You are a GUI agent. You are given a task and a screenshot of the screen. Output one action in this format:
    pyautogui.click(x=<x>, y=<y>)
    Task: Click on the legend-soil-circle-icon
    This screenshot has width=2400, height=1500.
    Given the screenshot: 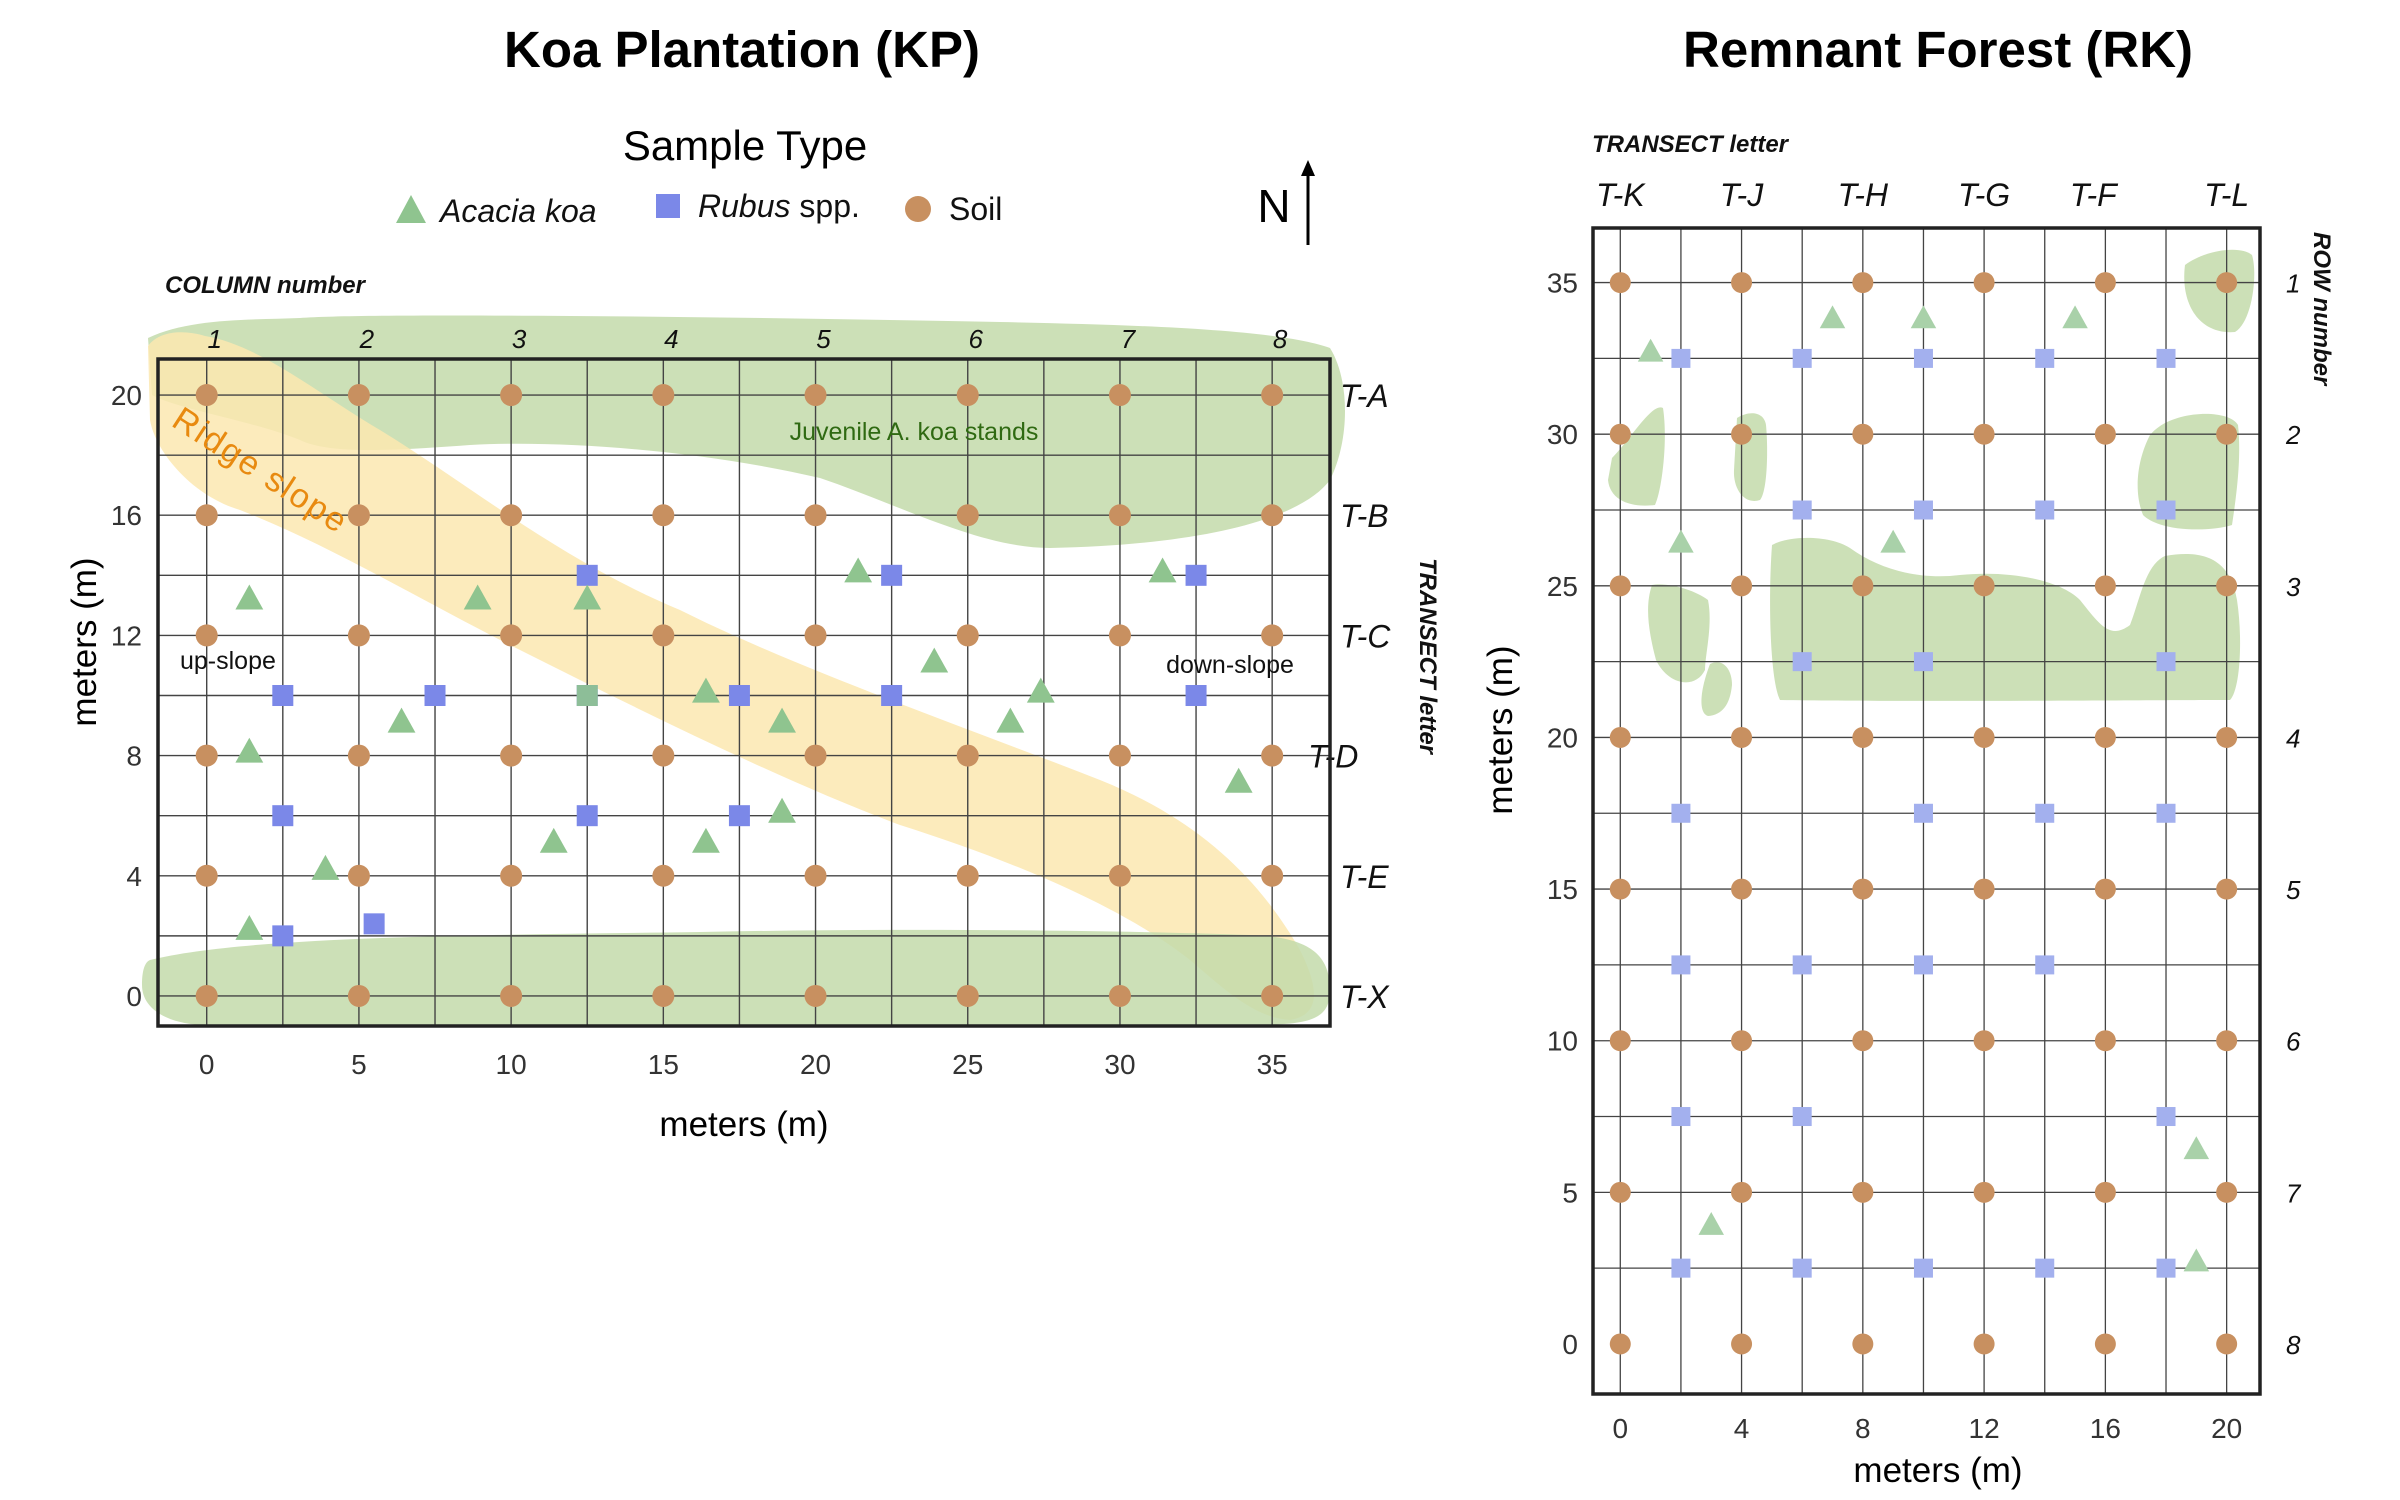 What is the action you would take?
    pyautogui.click(x=918, y=209)
    